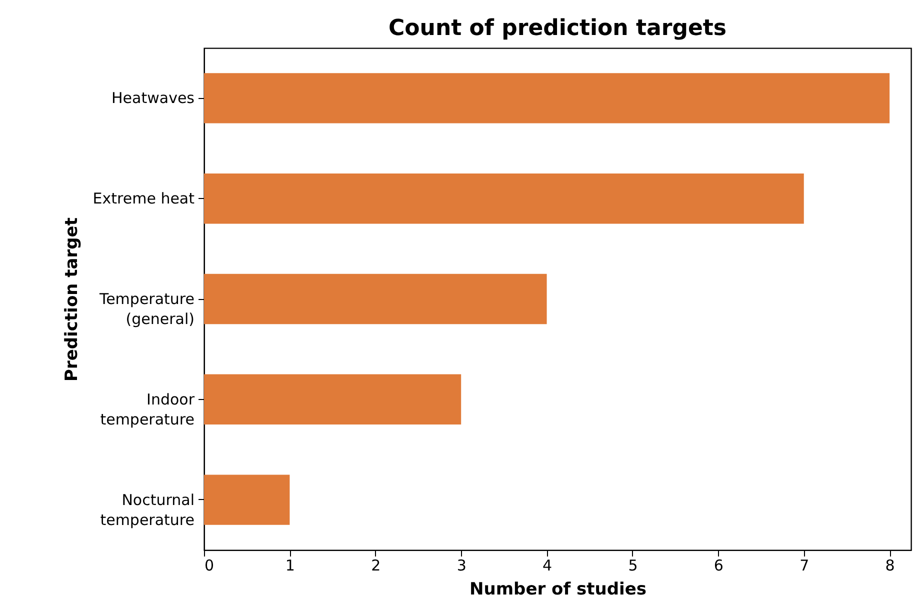 This screenshot has width=913, height=614. Describe the element at coordinates (558, 590) in the screenshot. I see `x-axis-title: Number of studies` at that location.